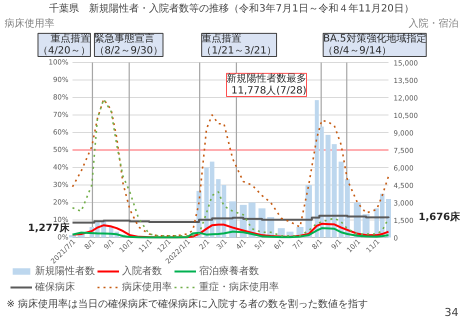  What do you see at coordinates (440, 217) in the screenshot?
I see `text: 1,676床` at bounding box center [440, 217].